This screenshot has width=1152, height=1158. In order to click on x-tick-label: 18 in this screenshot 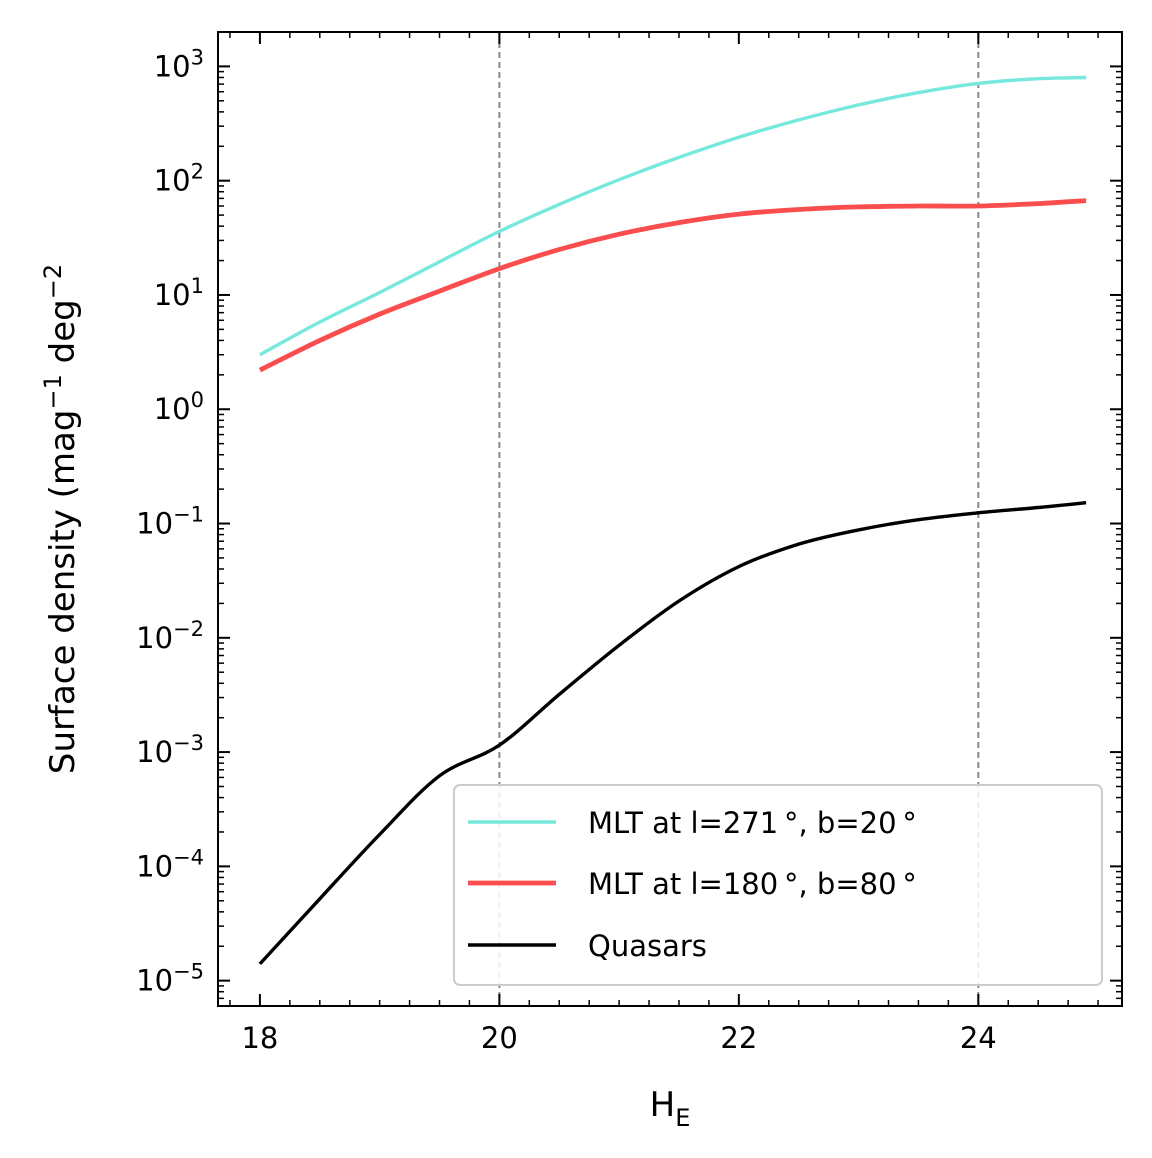, I will do `click(259, 1038)`.